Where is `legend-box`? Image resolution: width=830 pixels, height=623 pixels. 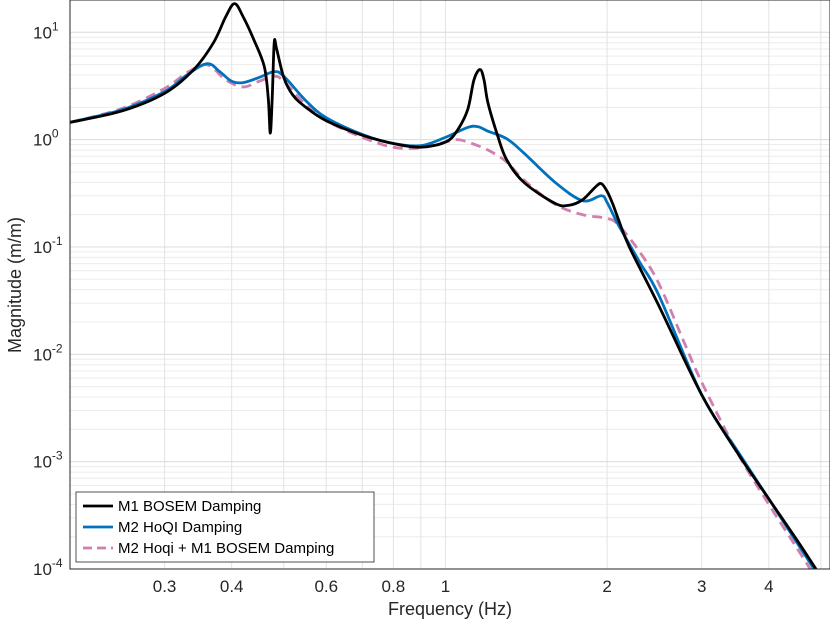 legend-box is located at coordinates (225, 527).